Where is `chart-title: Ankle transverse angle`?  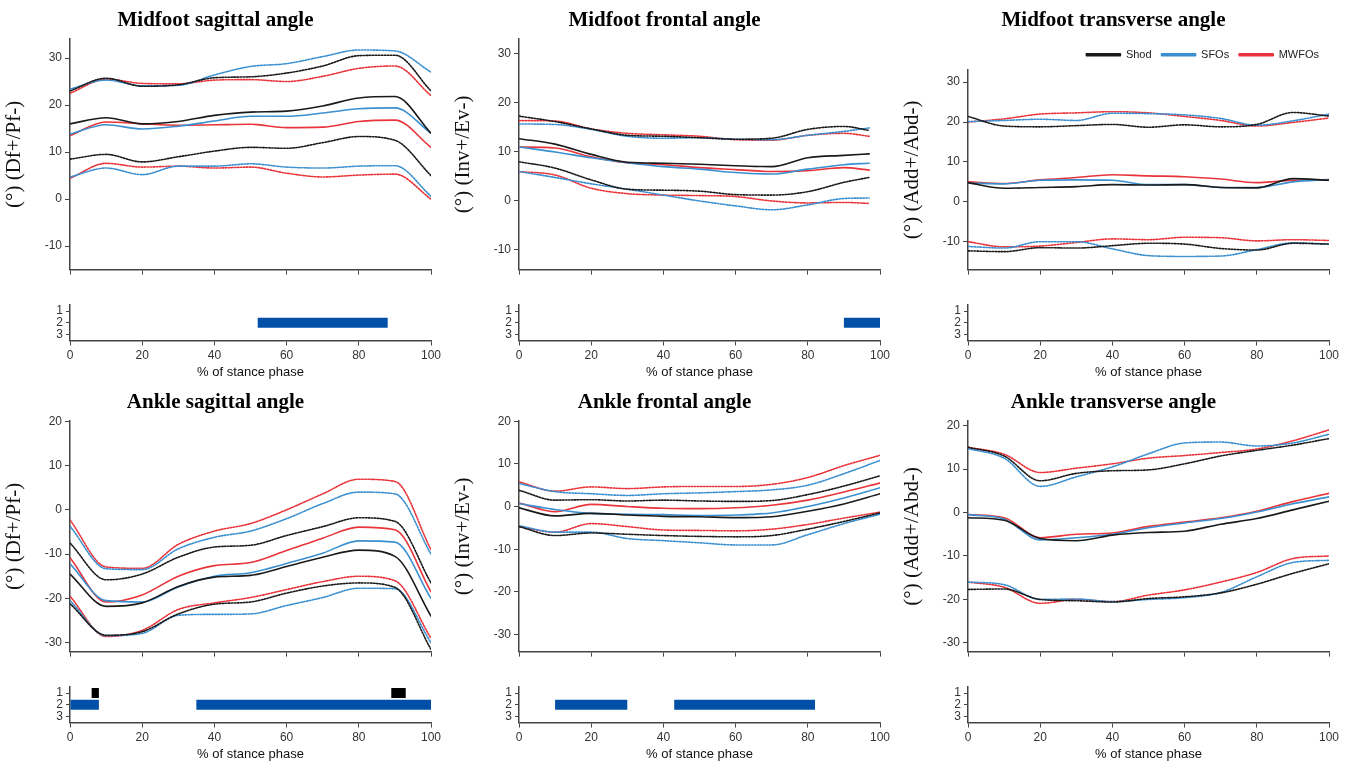
chart-title: Ankle transverse angle is located at coordinates (1113, 401).